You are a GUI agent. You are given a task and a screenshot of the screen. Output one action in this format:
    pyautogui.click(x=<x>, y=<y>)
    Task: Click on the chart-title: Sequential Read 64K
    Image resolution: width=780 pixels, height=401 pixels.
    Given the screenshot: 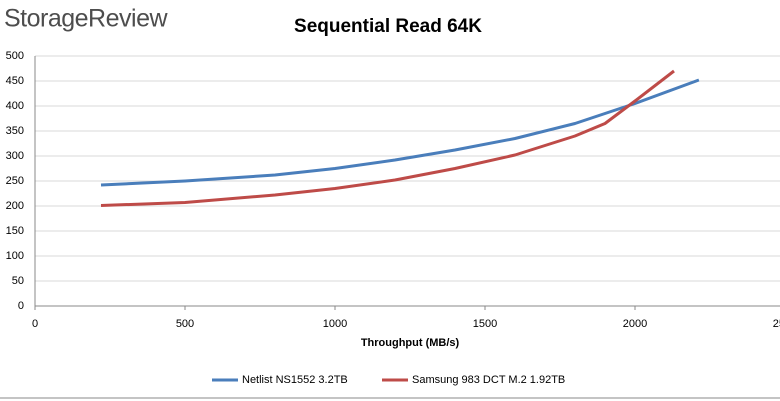 What is the action you would take?
    pyautogui.click(x=388, y=26)
    